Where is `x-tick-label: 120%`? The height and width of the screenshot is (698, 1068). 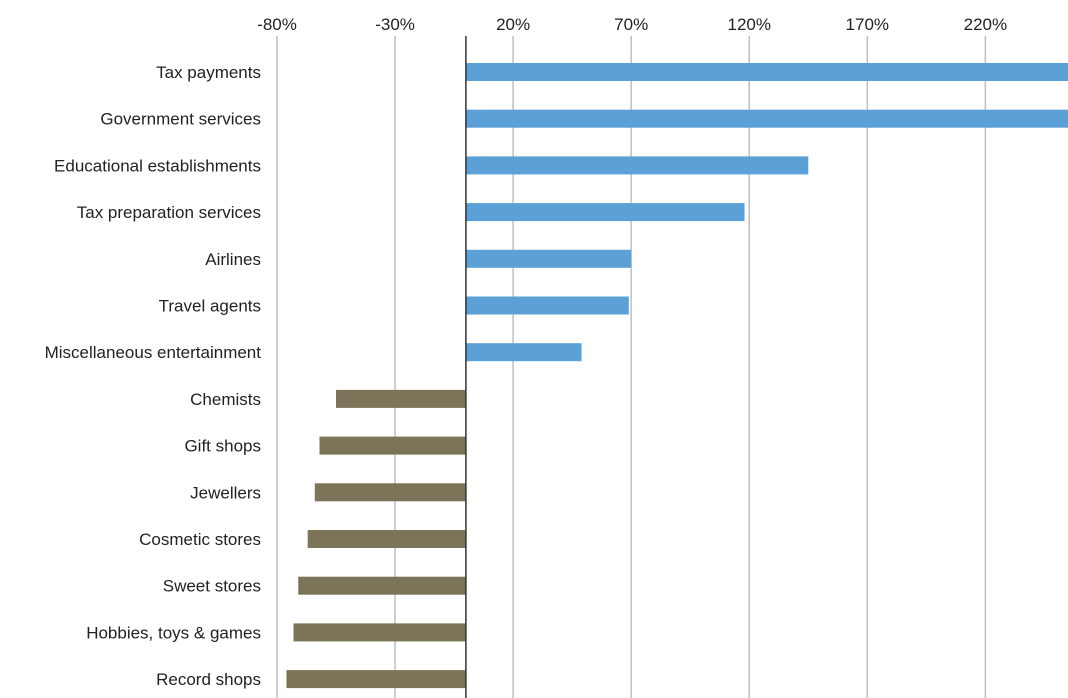
x-tick-label: 120% is located at coordinates (748, 24).